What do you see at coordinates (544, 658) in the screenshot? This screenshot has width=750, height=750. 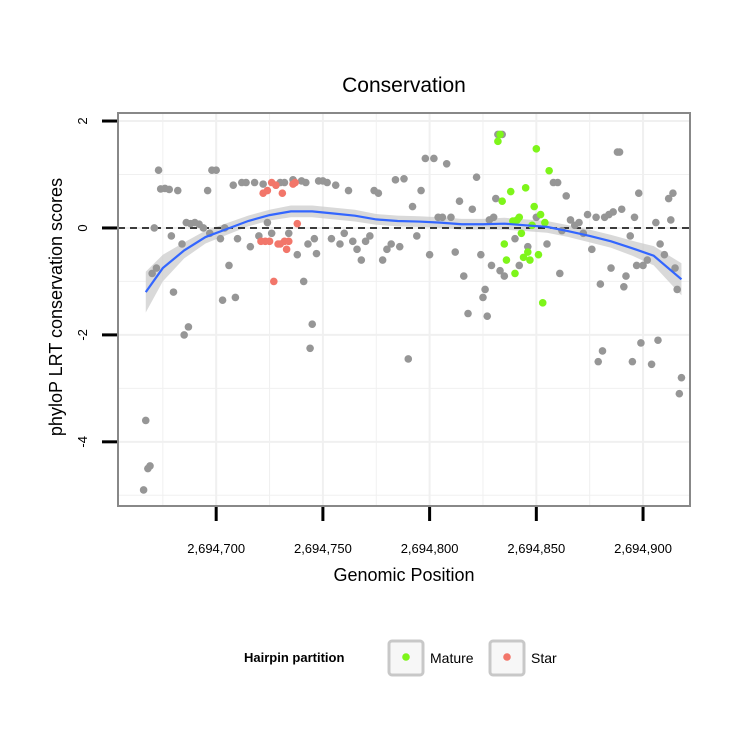 I see `legend-label-star: Star` at bounding box center [544, 658].